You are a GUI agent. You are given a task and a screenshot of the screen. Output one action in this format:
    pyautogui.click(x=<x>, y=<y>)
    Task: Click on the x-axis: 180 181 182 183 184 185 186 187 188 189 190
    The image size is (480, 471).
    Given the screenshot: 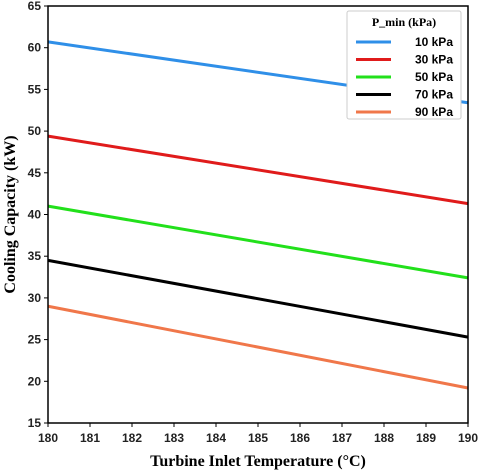 What is the action you would take?
    pyautogui.click(x=258, y=434)
    